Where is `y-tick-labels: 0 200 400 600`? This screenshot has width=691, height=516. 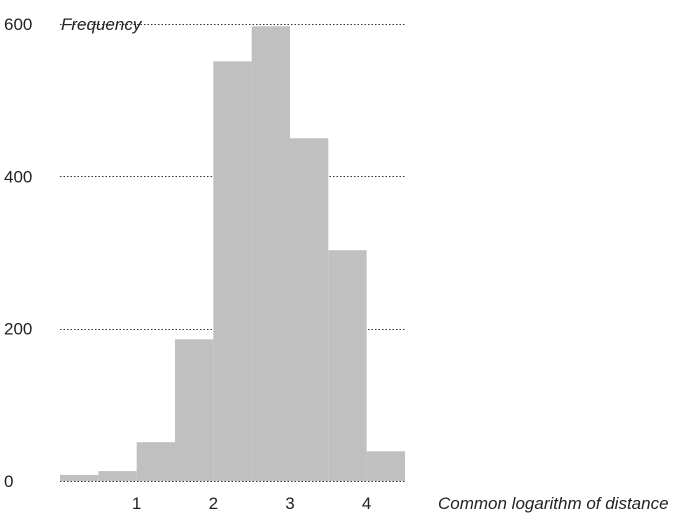 y-tick-labels: 0 200 400 600 is located at coordinates (18, 253).